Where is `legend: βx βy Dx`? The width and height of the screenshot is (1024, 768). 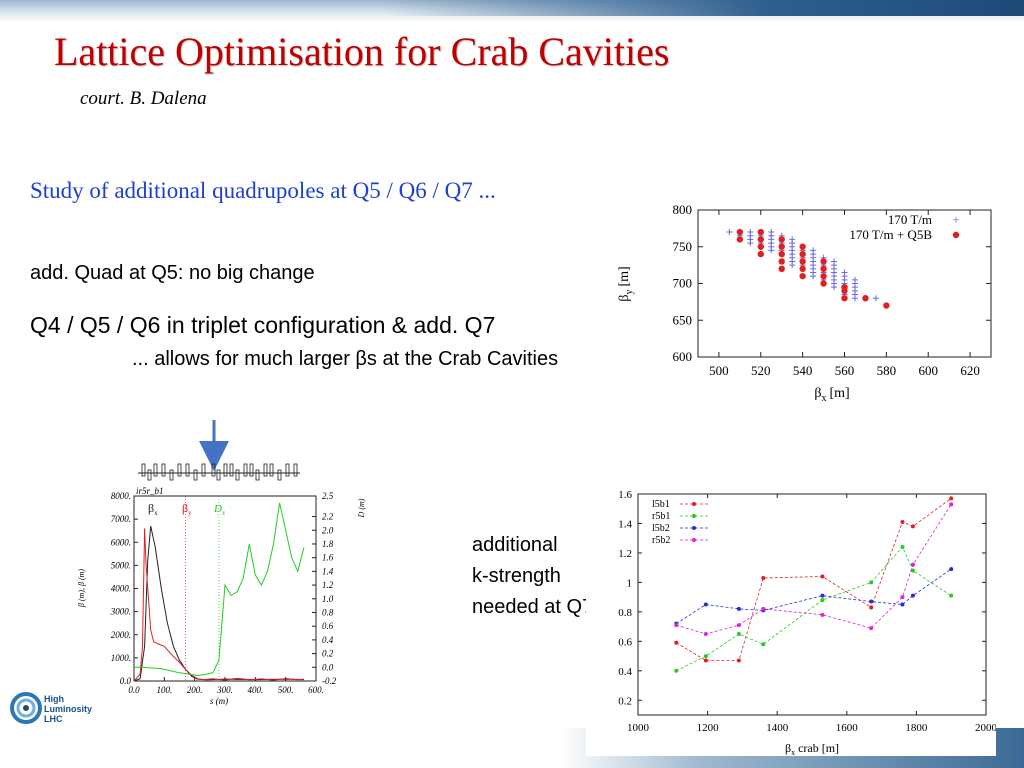 legend: βx βy Dx is located at coordinates (187, 509).